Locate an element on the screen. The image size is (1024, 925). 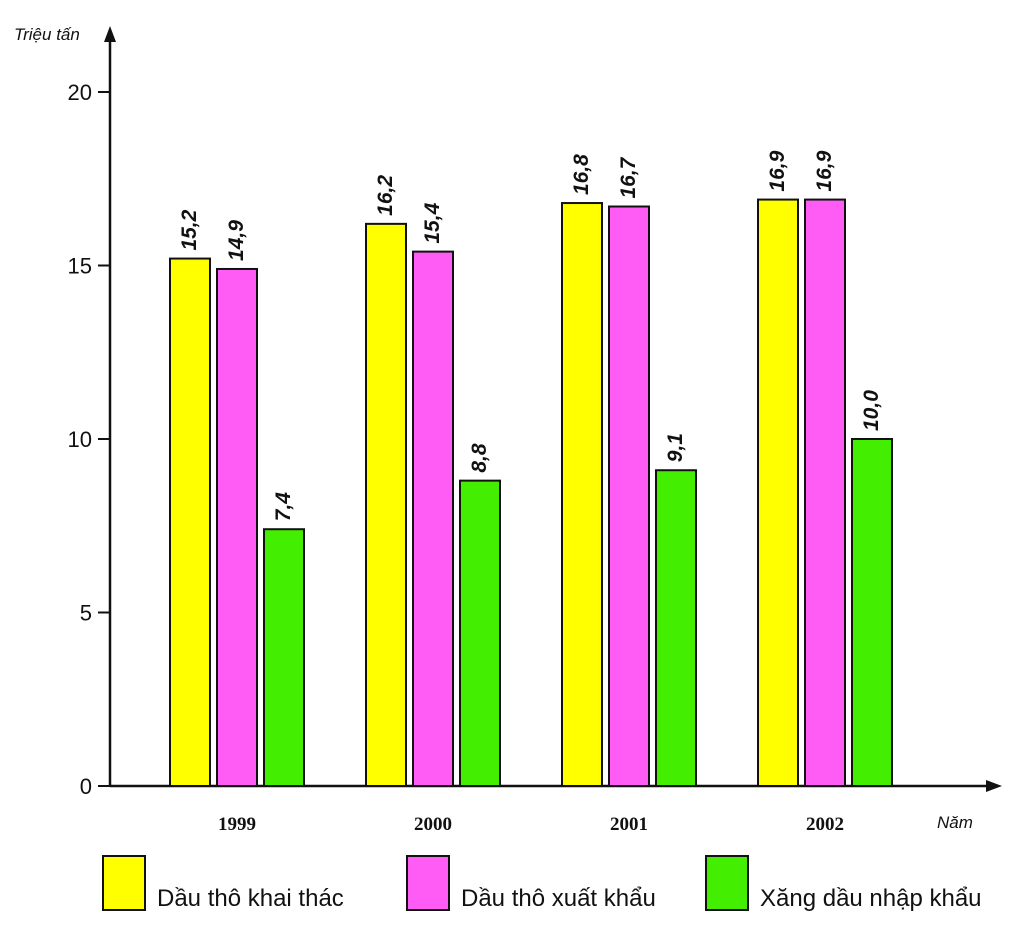
legend-label: Dầu thô xuất khẩu is located at coordinates (558, 898).